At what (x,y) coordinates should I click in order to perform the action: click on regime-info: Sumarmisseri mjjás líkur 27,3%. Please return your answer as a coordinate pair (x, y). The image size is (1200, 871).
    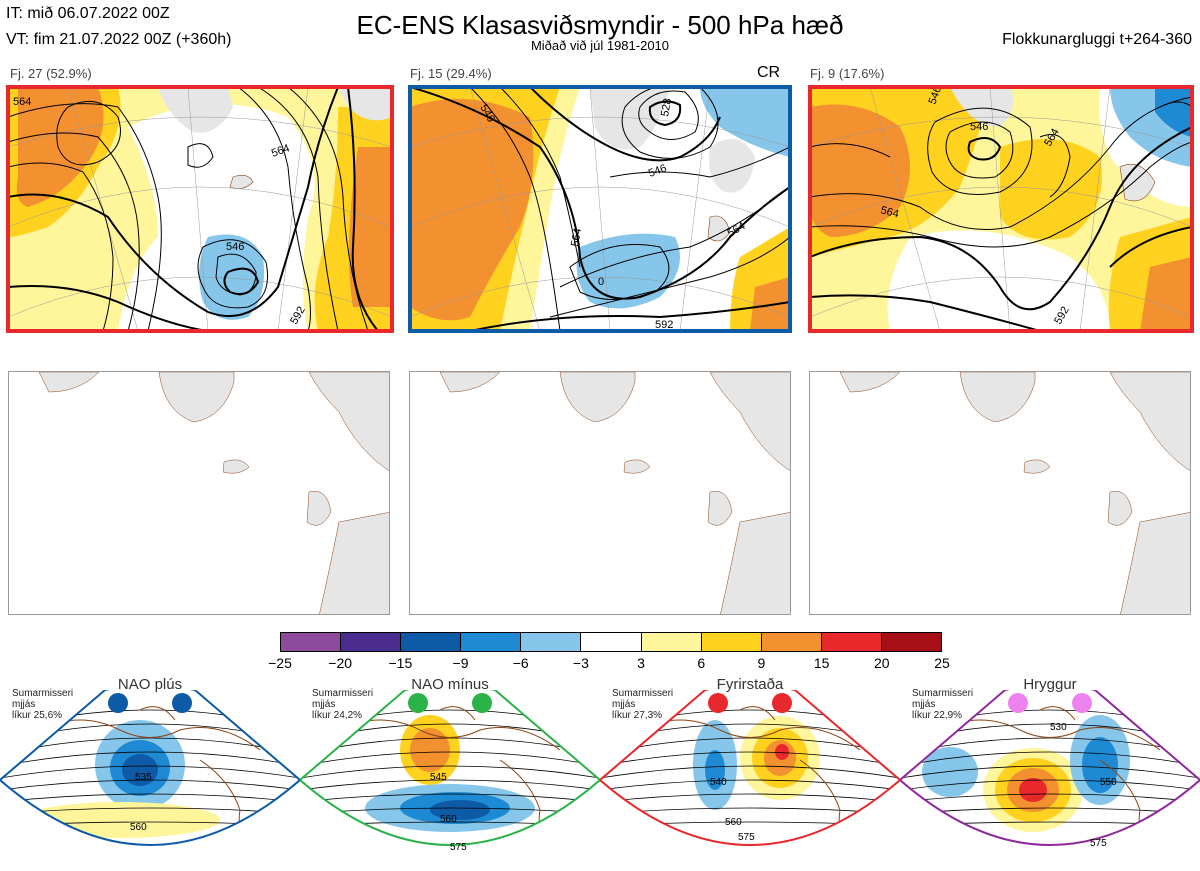
    Looking at the image, I should click on (642, 704).